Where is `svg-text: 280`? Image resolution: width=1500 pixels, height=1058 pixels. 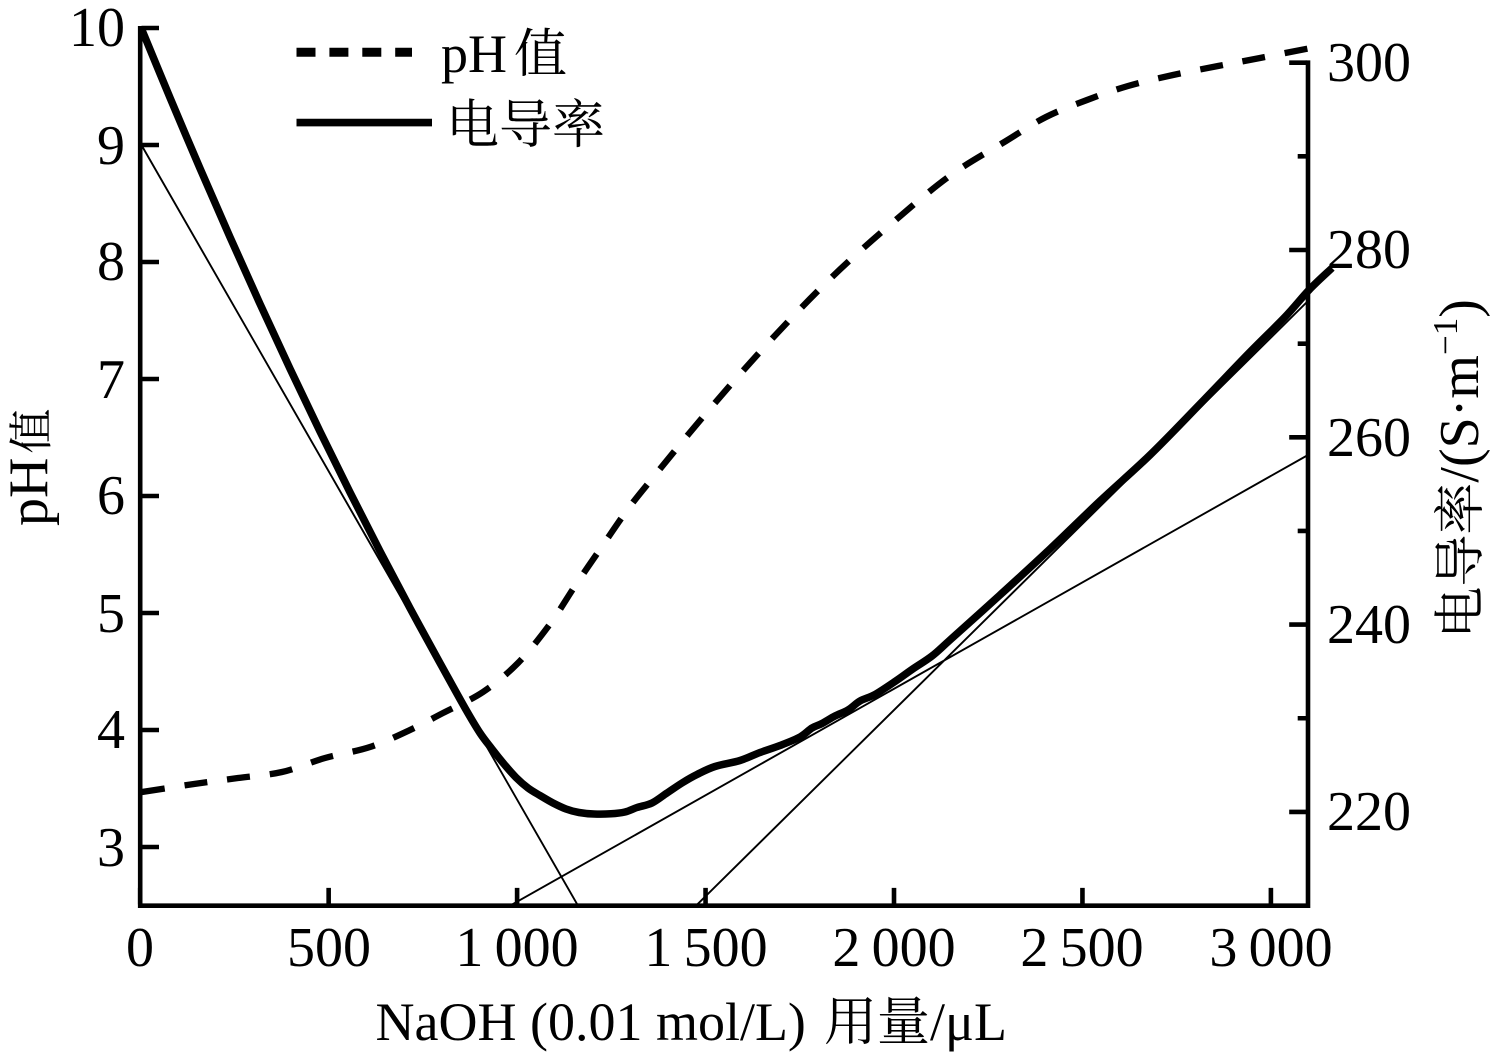
svg-text: 280 is located at coordinates (1369, 250).